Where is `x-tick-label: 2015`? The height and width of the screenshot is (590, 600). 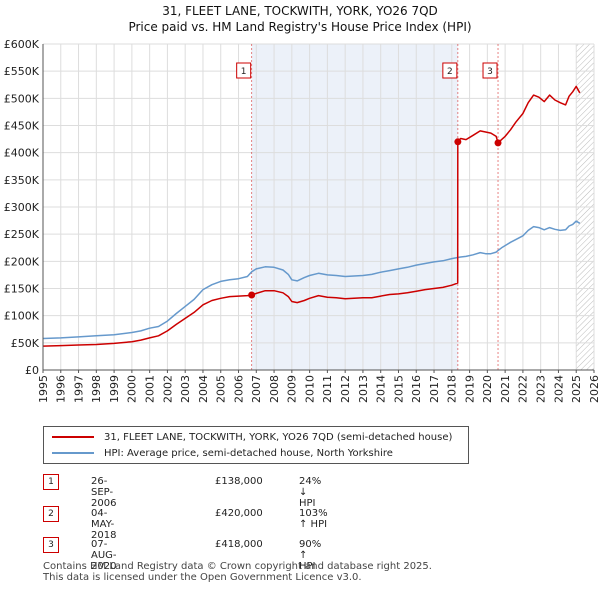 x-tick-label: 2015 is located at coordinates (398, 389).